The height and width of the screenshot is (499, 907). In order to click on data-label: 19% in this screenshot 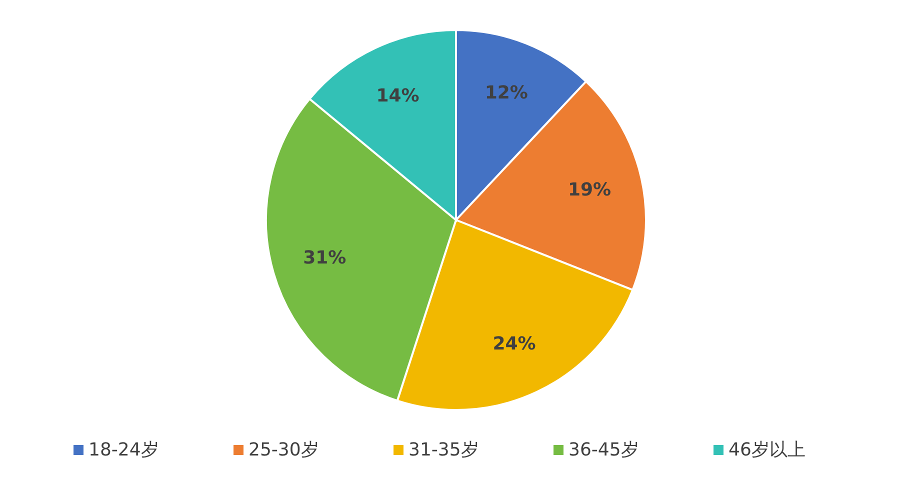, I will do `click(590, 190)`.